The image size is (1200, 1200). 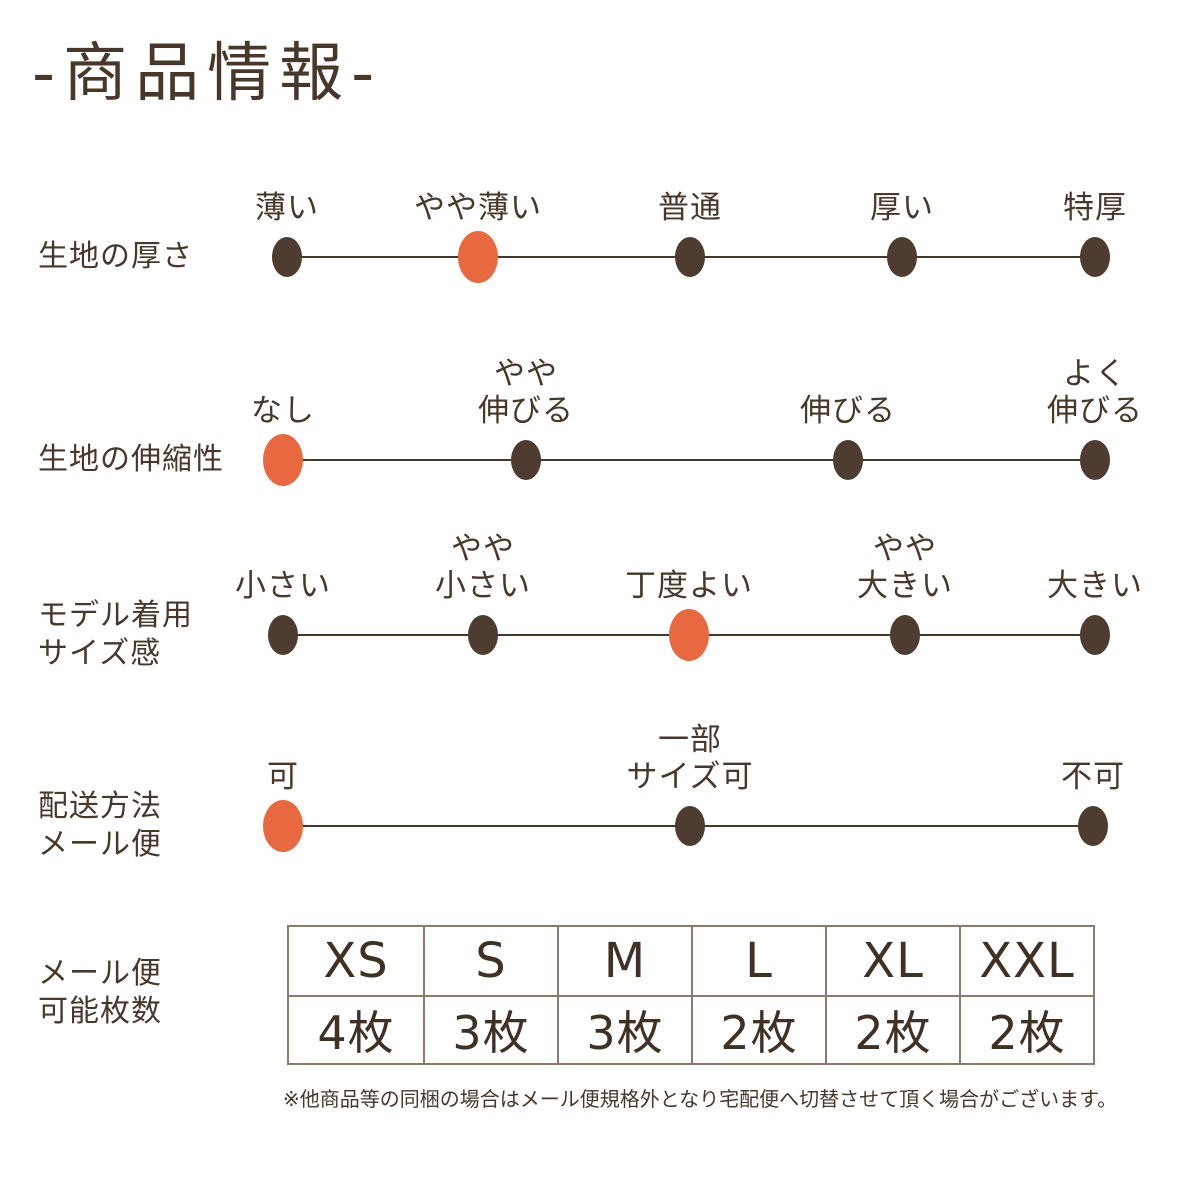 I want to click on size-header-cell: M, so click(x=624, y=961).